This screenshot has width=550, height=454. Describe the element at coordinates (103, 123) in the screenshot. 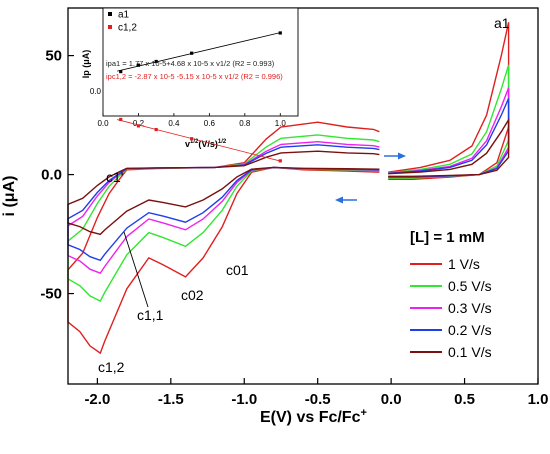

I see `inset-x-tick-label: 0.0` at that location.